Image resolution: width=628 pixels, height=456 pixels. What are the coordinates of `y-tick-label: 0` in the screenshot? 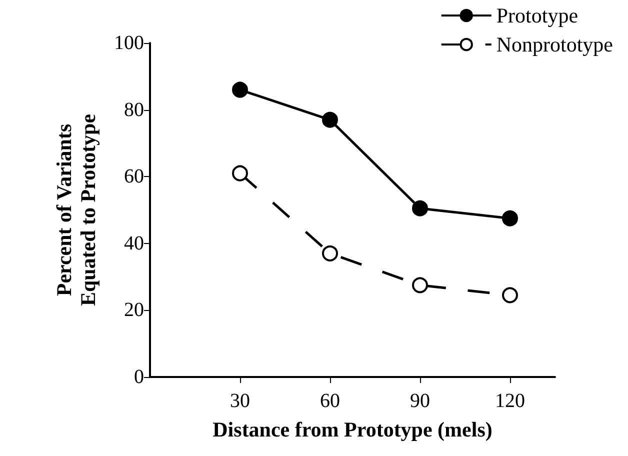 It's located at (139, 377).